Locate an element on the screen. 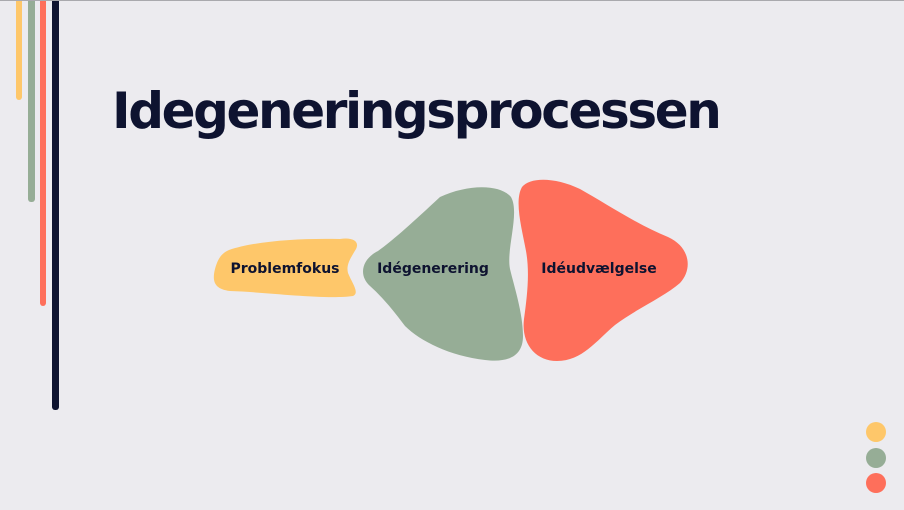 The height and width of the screenshot is (510, 904). decorative-dot-yellow is located at coordinates (876, 432).